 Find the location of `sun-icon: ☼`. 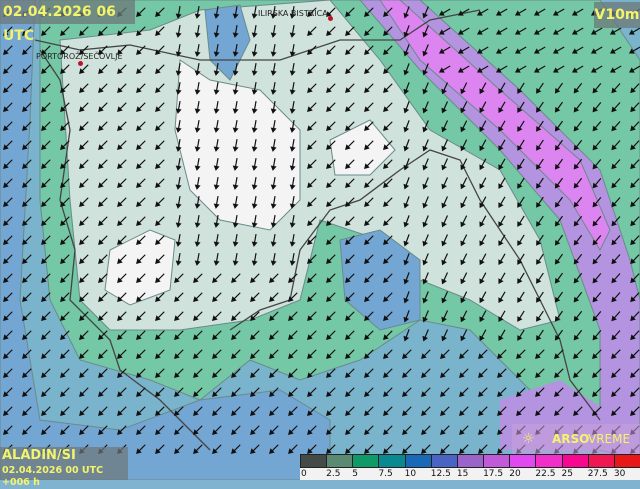

sun-icon: ☼ is located at coordinates (528, 439).